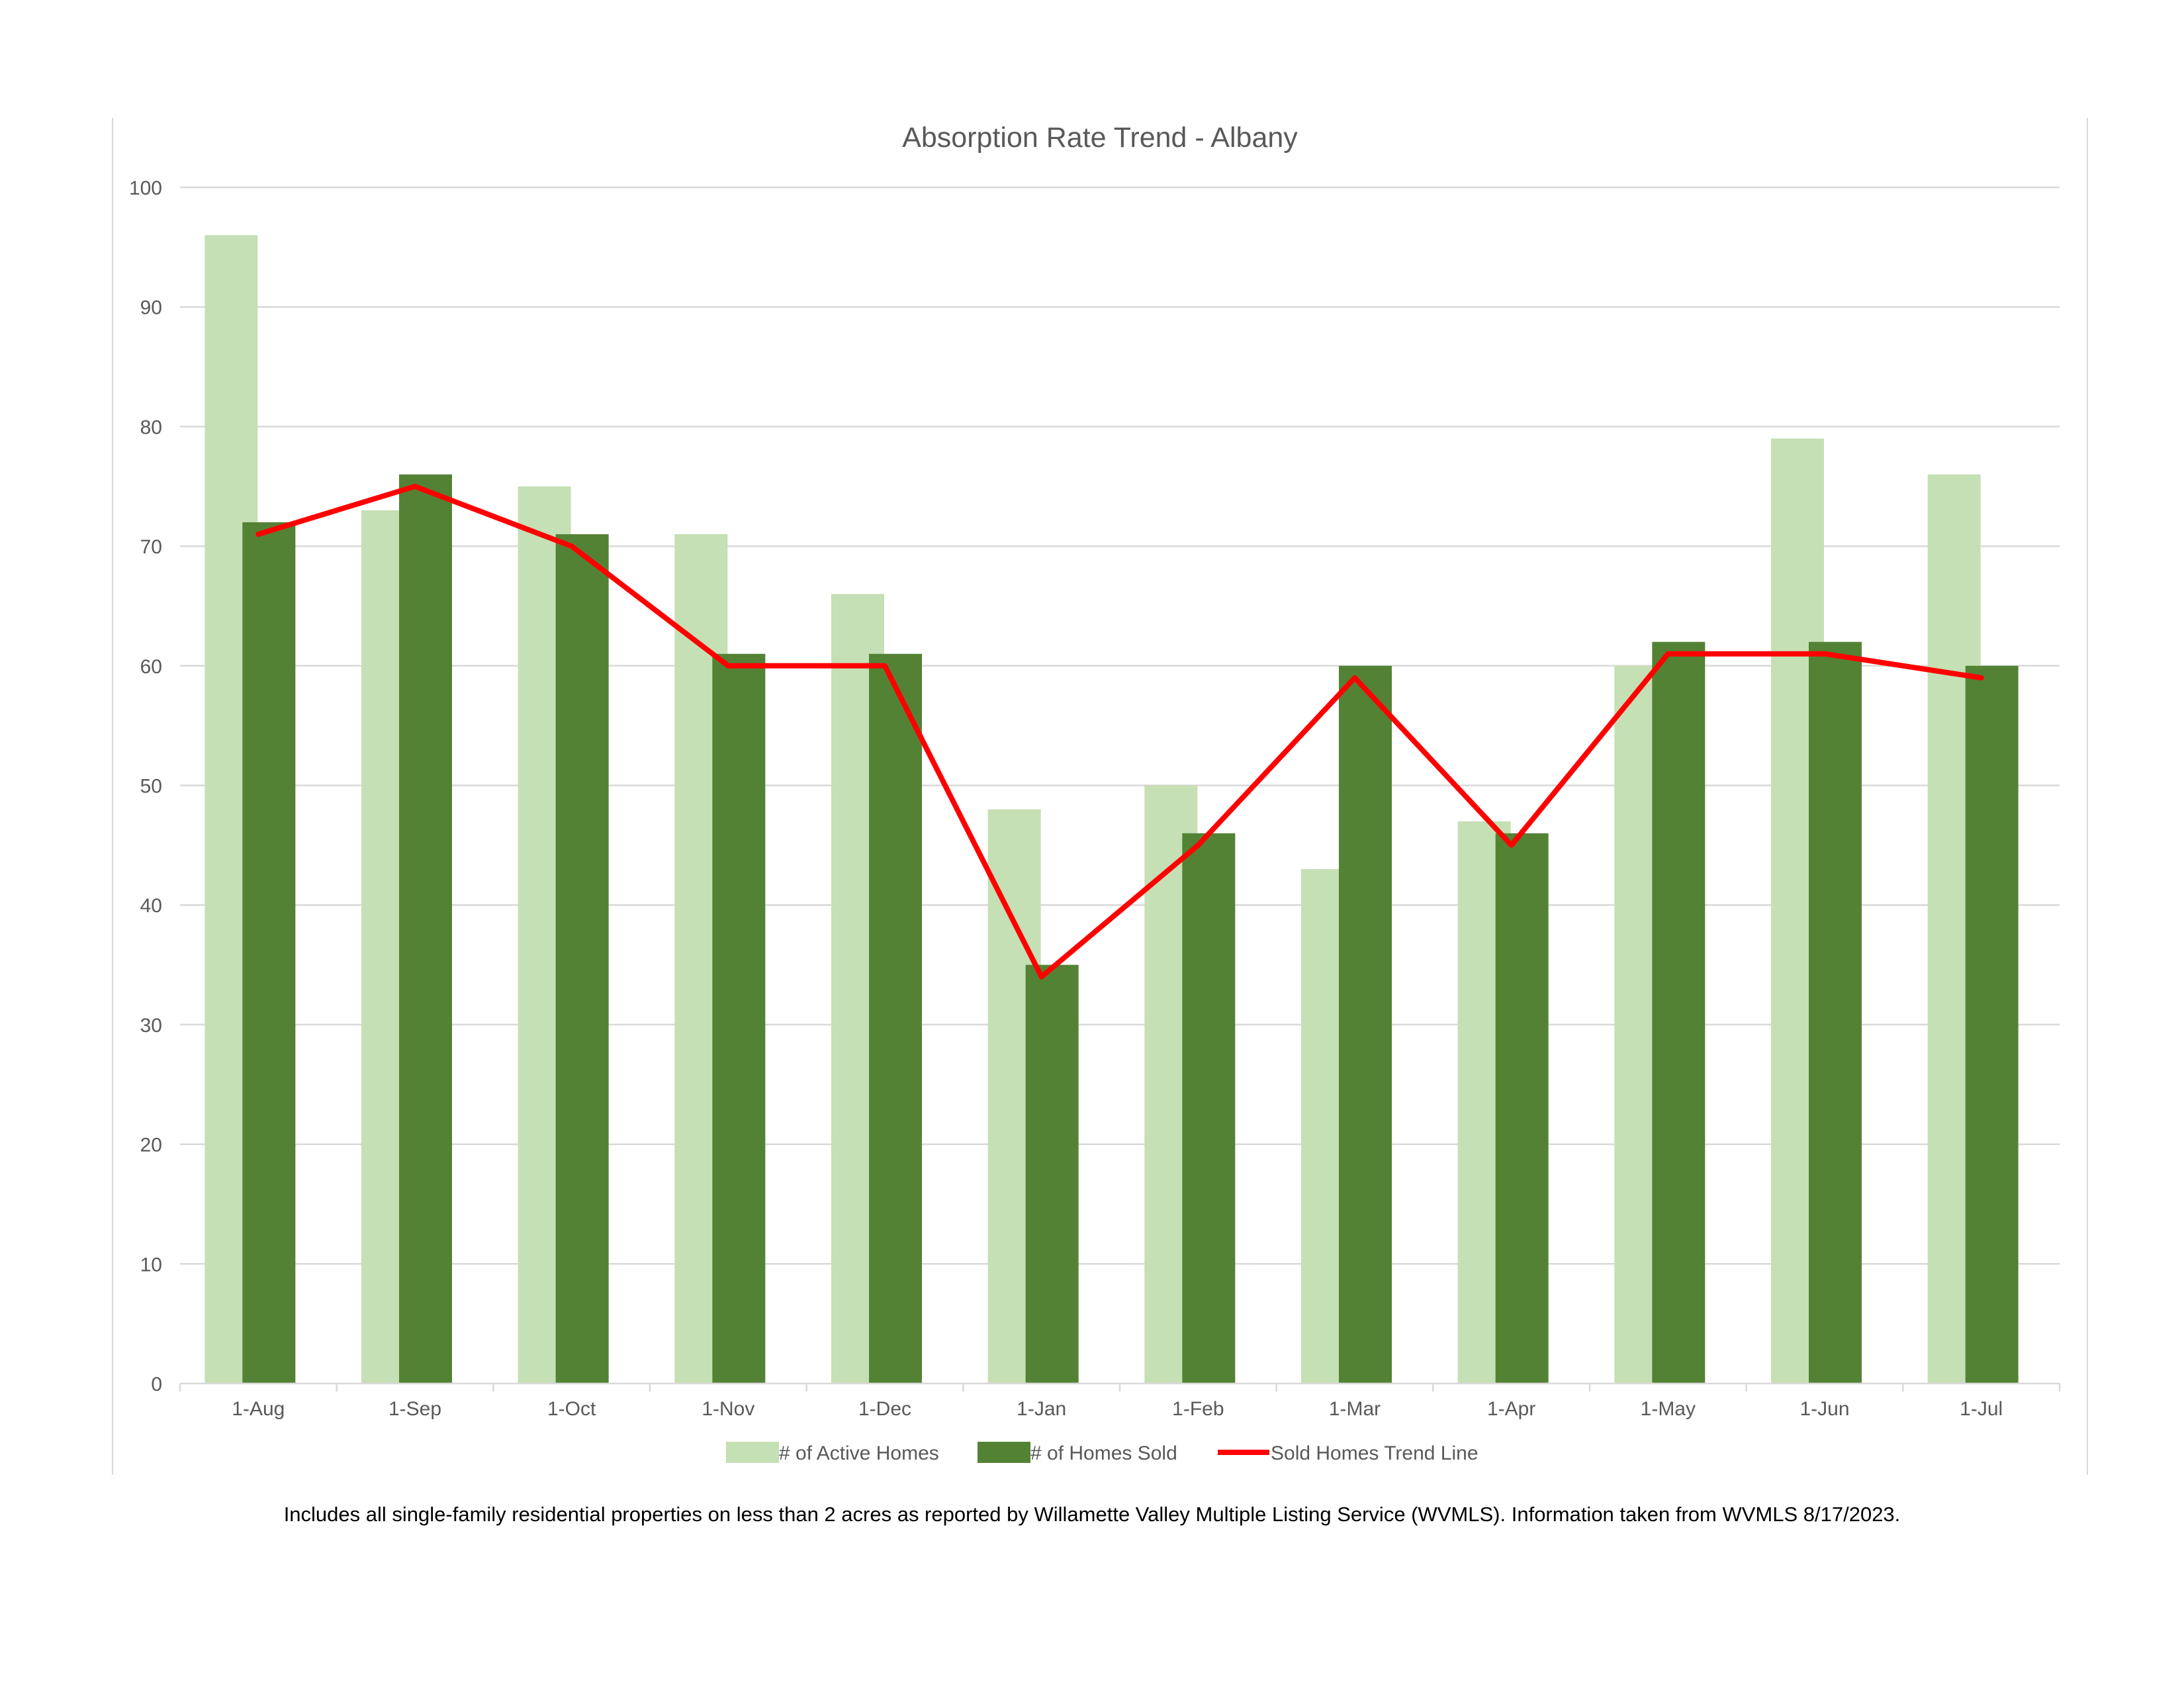 Image resolution: width=2184 pixels, height=1688 pixels. I want to click on x-tick-label: 1-Feb, so click(1198, 1409).